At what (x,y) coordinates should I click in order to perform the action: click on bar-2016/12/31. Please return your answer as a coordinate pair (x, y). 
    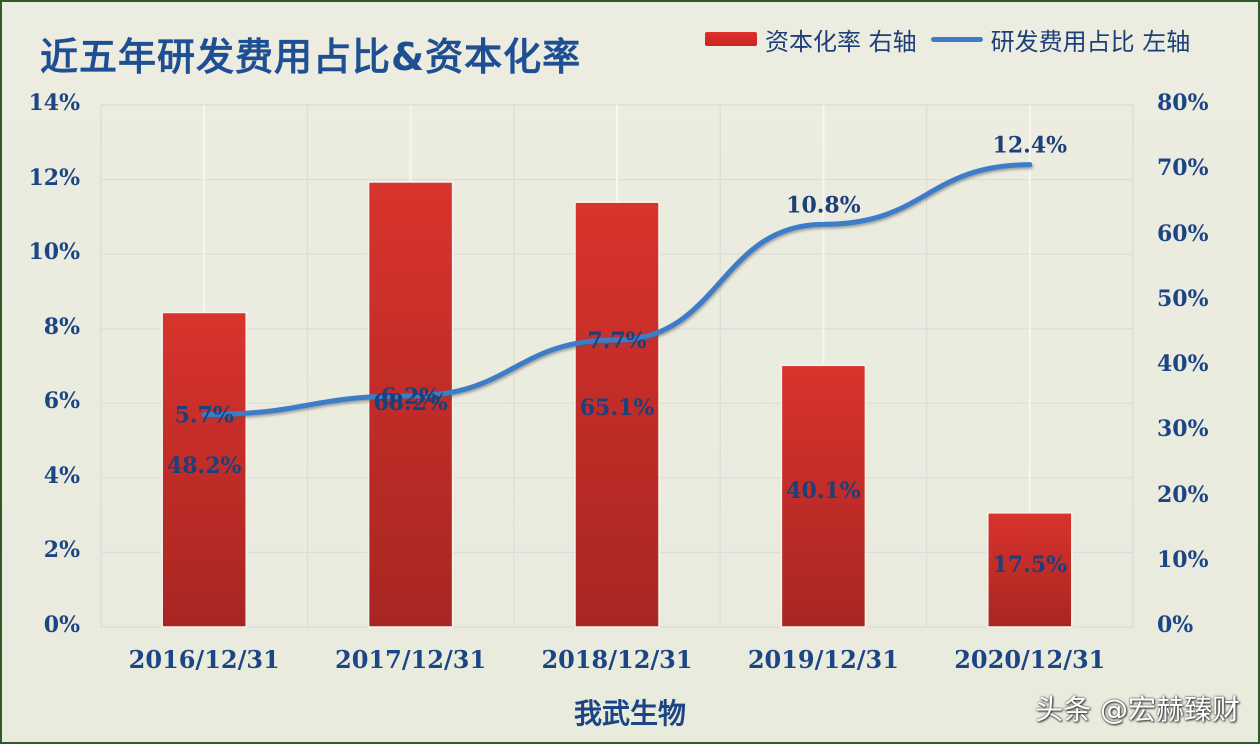
    Looking at the image, I should click on (204, 469).